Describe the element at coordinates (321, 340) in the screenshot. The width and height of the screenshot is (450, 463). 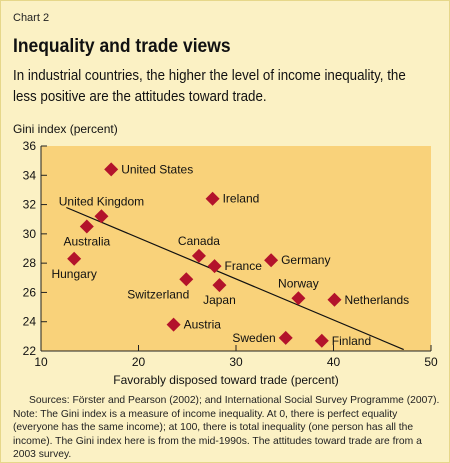
I see `data-point-finland` at that location.